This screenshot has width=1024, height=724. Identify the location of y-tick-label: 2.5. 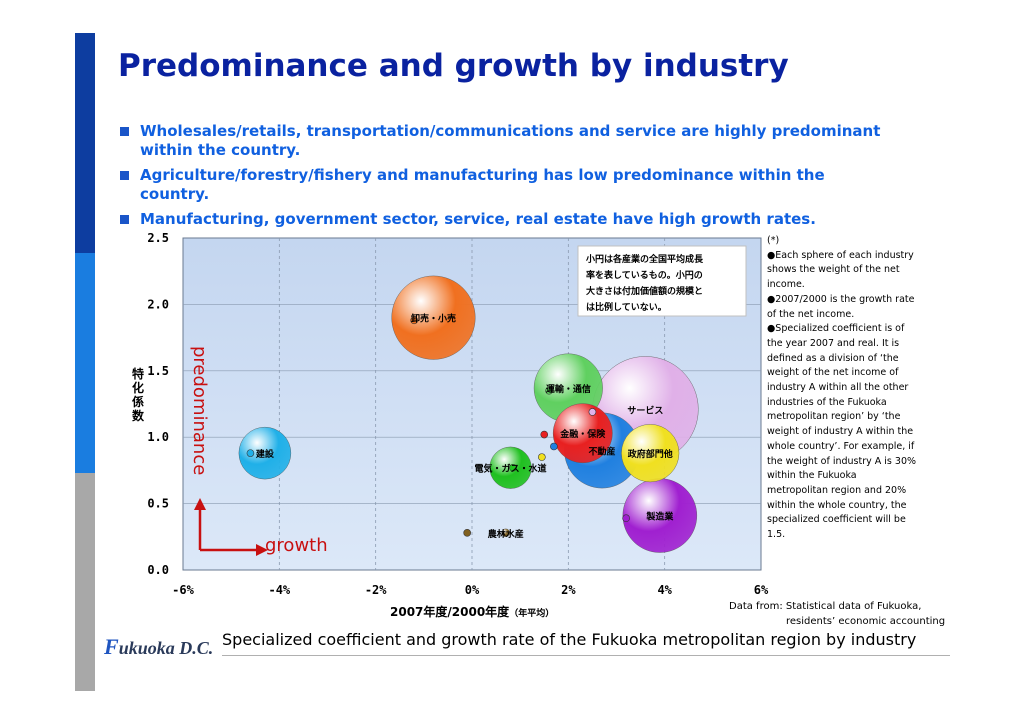
(158, 238).